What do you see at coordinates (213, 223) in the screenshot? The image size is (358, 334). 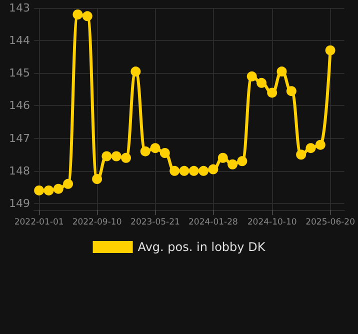 I see `x-tick-label: 2024-01-28` at bounding box center [213, 223].